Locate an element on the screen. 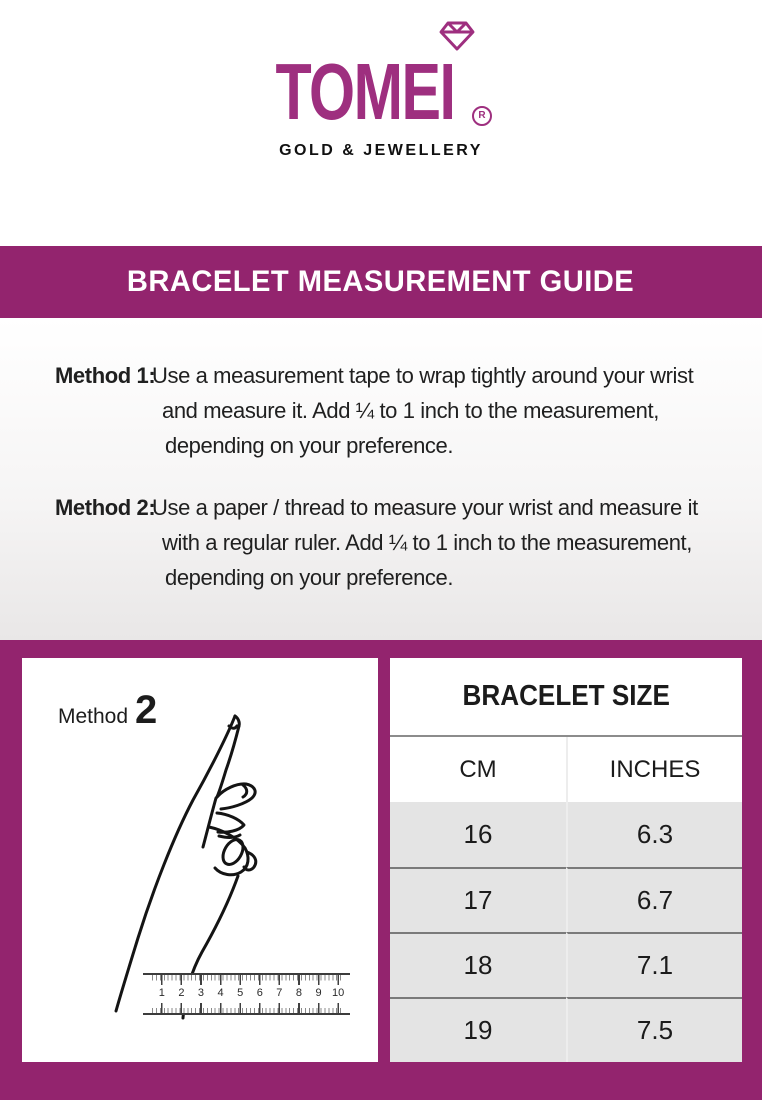  method-2-line-3: depending on your preference. is located at coordinates (309, 577).